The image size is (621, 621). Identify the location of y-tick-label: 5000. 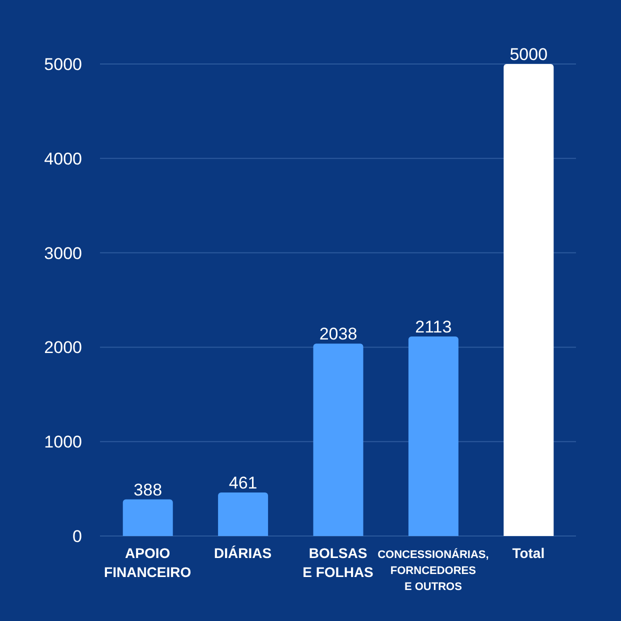
(63, 64).